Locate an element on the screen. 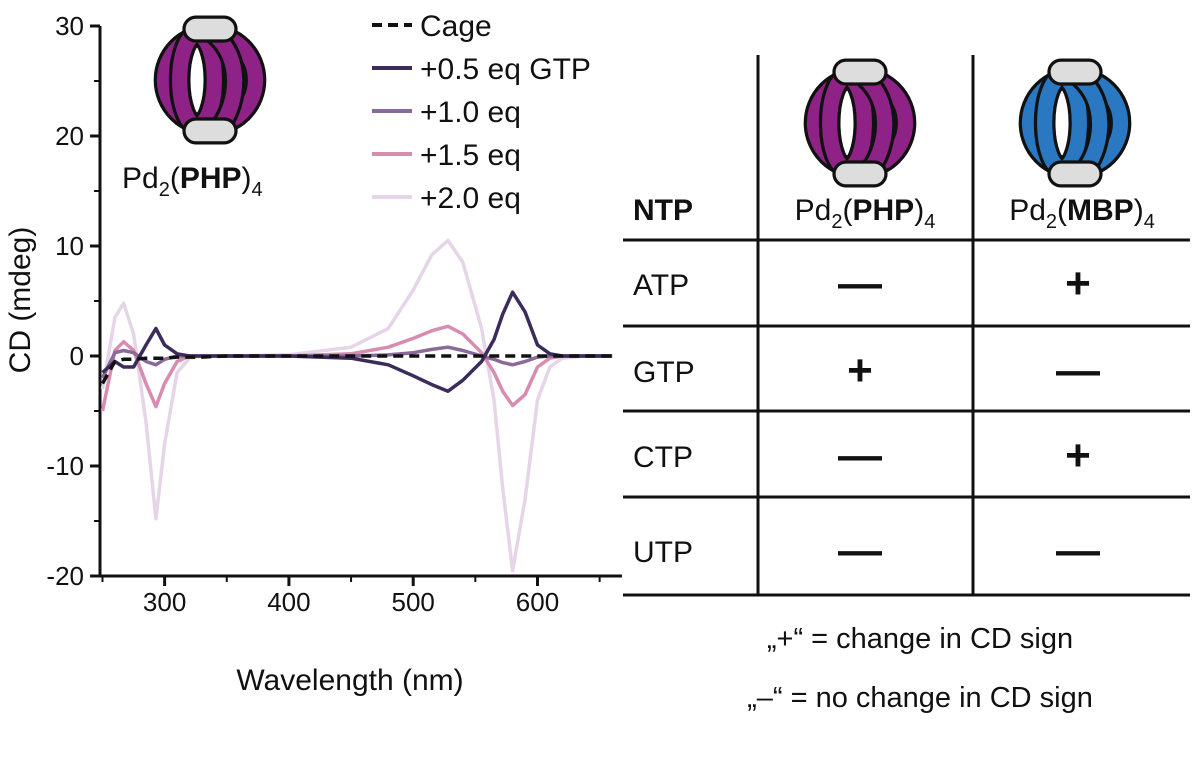  x-axis-title: Wavelength (nm) is located at coordinates (349, 680).